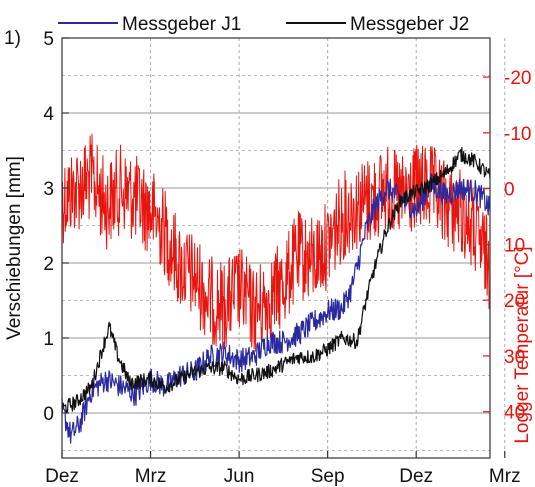 The width and height of the screenshot is (535, 487). I want to click on y2-tick-label: 20, so click(514, 301).